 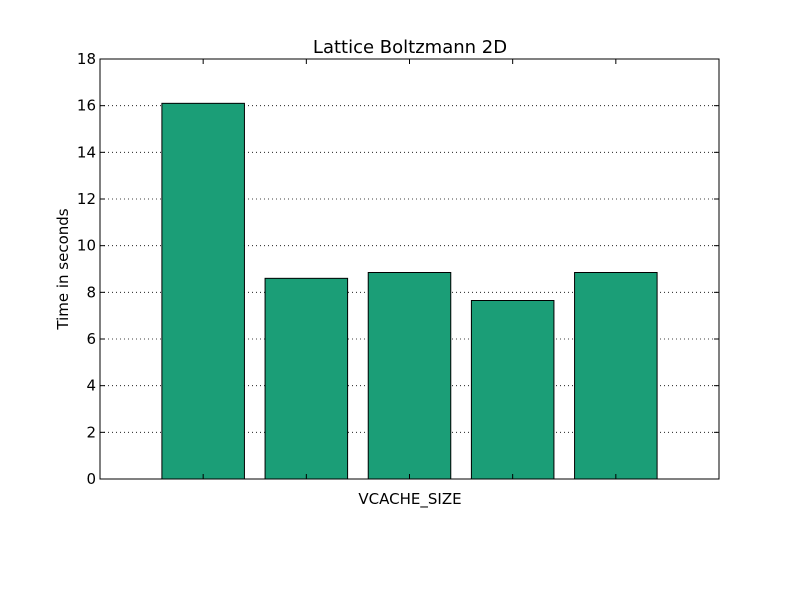 I want to click on x-axis-label: VCACHE_SIZE, so click(x=409, y=499).